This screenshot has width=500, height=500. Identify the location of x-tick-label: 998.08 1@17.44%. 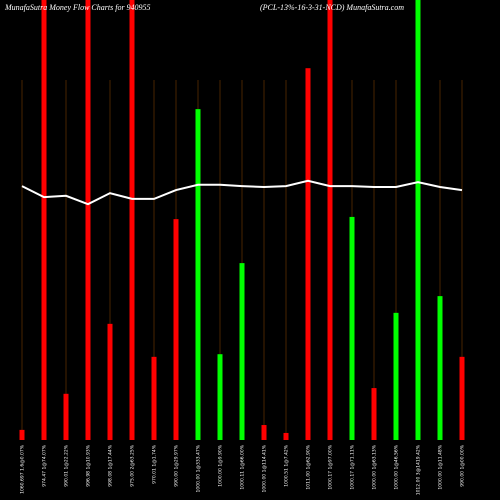
(111, 465).